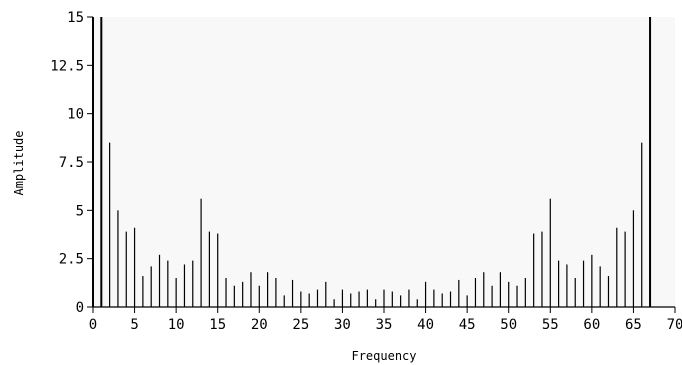 This screenshot has height=365, width=682. What do you see at coordinates (176, 325) in the screenshot?
I see `x-tick-label: 10` at bounding box center [176, 325].